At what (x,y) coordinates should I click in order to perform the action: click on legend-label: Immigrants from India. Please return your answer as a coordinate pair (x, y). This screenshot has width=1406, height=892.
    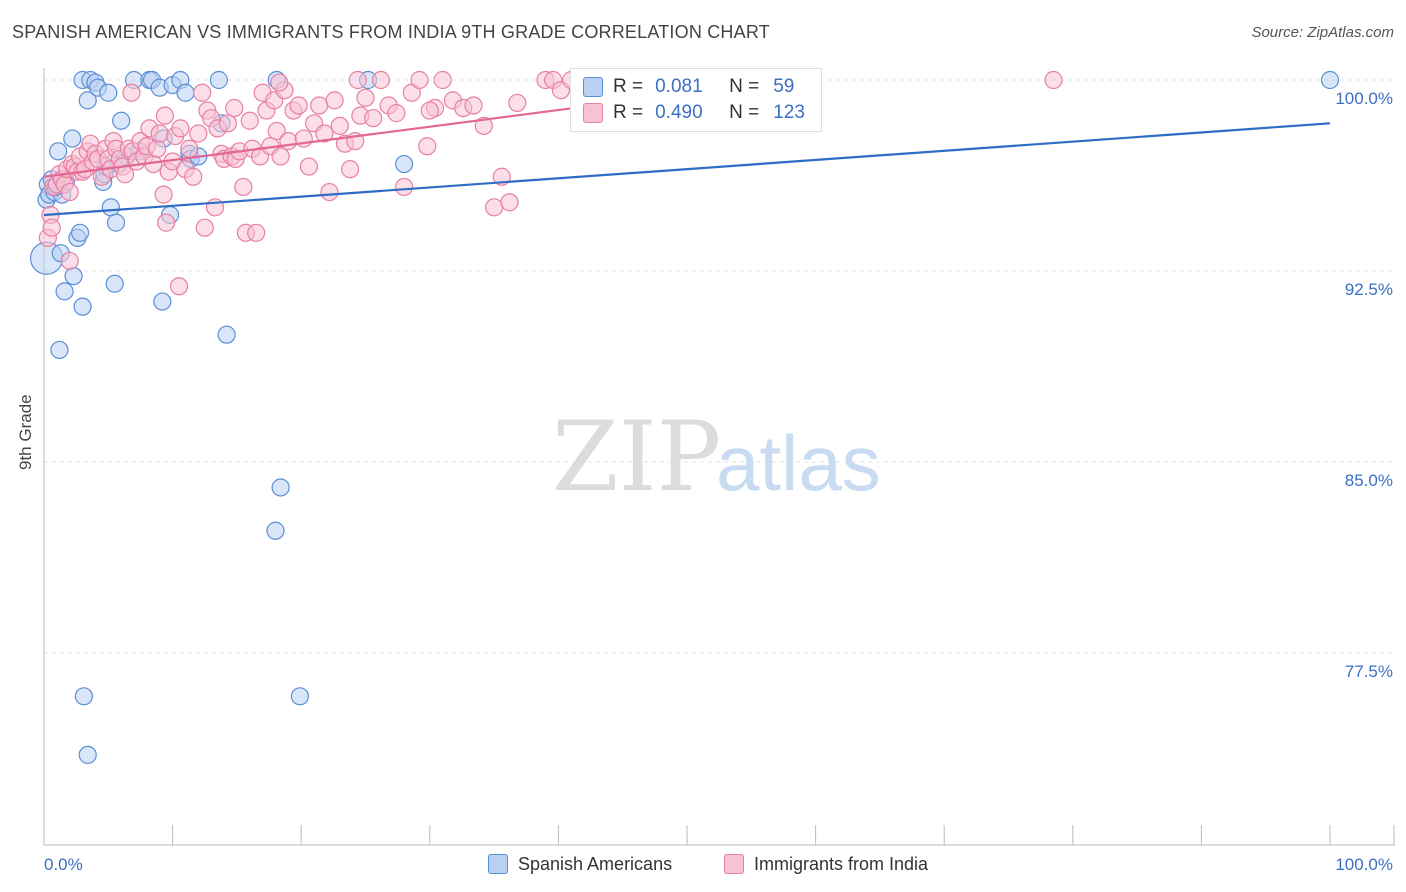
    Looking at the image, I should click on (841, 863).